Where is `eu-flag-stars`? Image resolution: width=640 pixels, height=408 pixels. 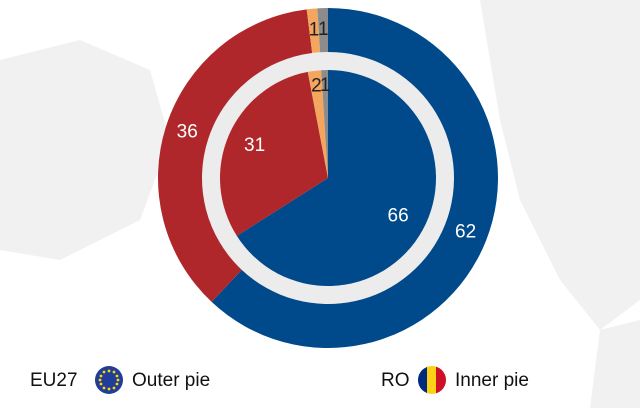 eu-flag-stars is located at coordinates (109, 380).